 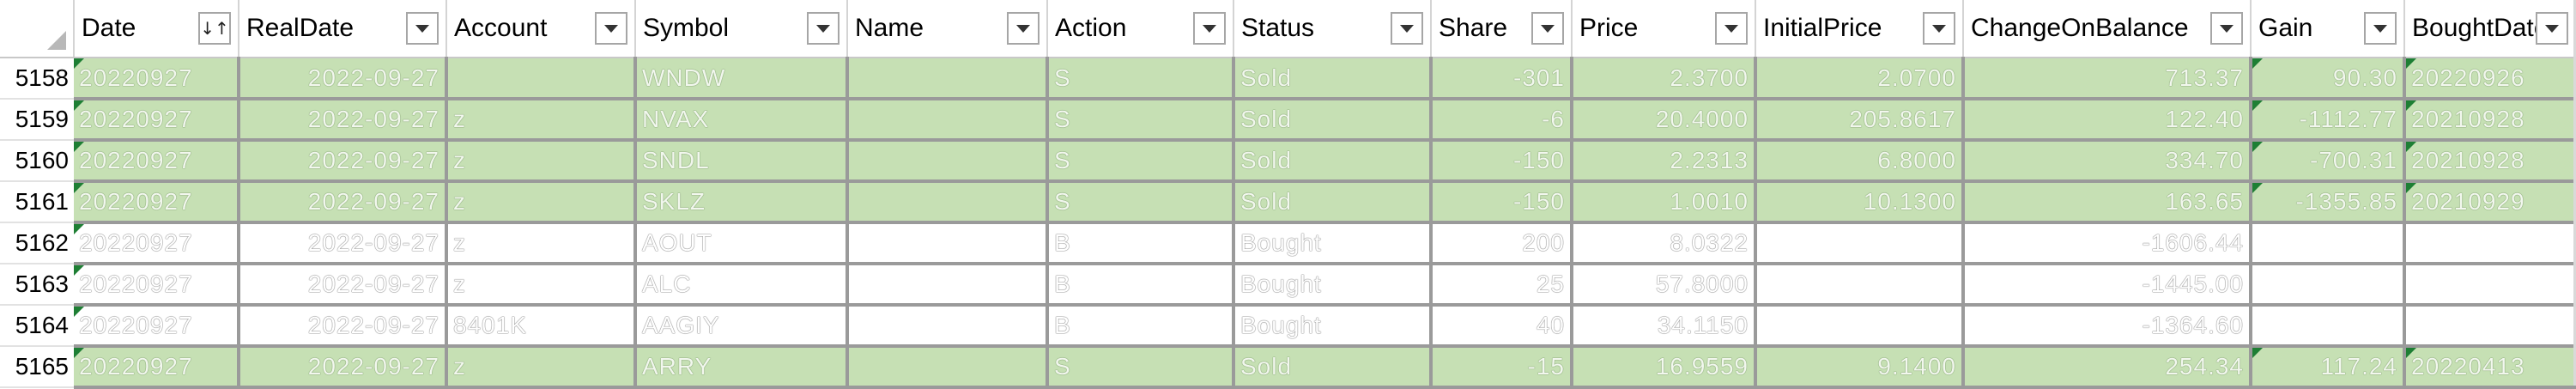 I want to click on cell-price: 16.9559, so click(x=1664, y=367).